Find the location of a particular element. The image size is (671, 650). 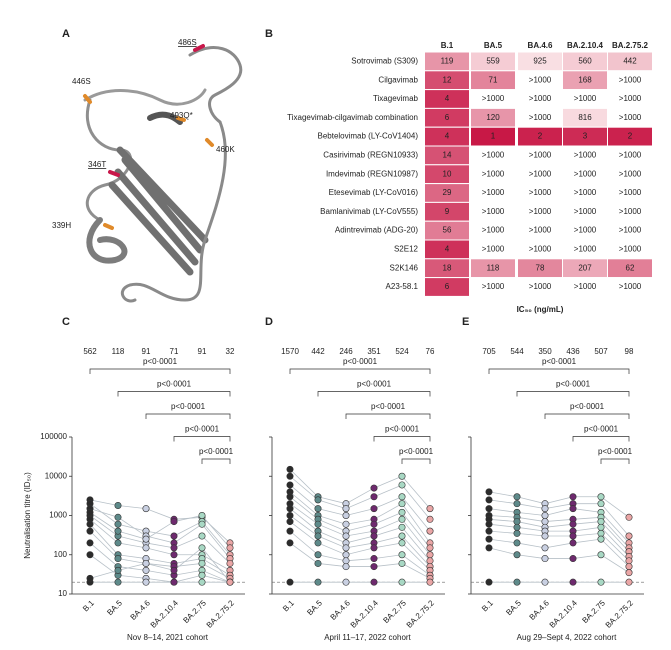

protein-structure is located at coordinates (163, 173).